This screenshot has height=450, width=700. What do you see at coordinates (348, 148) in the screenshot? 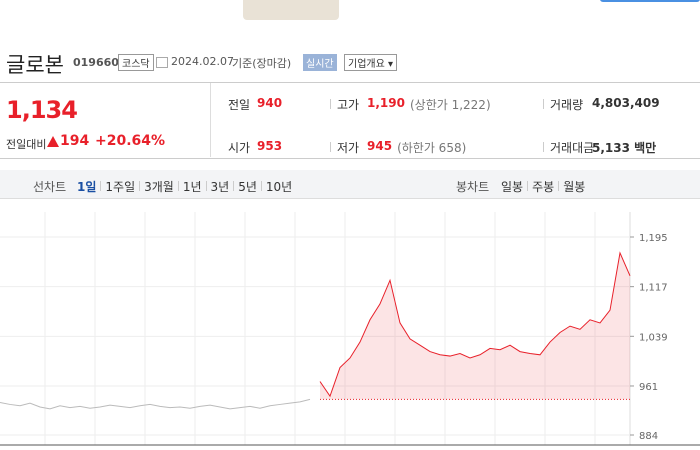
I see `field-label: 저가` at bounding box center [348, 148].